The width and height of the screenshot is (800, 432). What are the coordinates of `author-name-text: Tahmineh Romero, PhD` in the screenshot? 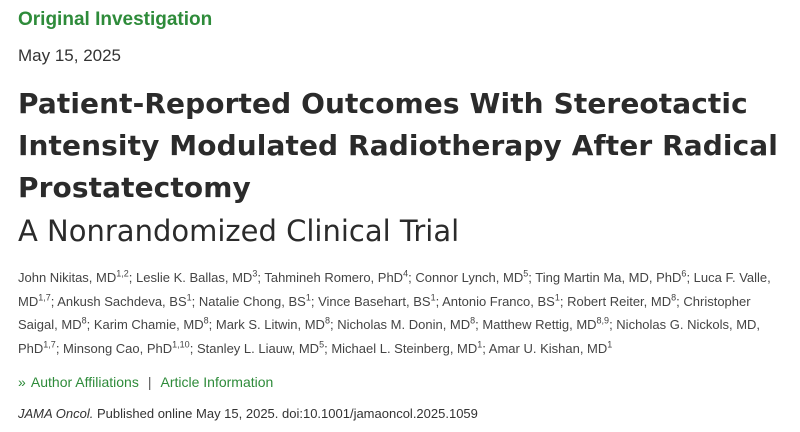 It's located at (334, 277).